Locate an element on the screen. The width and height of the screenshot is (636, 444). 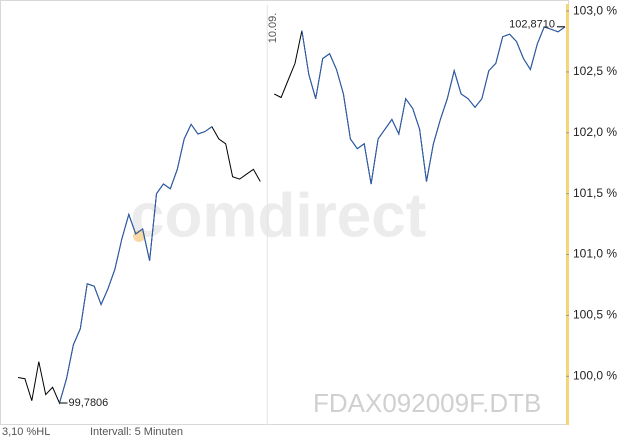
watermark: comdirect is located at coordinates (278, 215).